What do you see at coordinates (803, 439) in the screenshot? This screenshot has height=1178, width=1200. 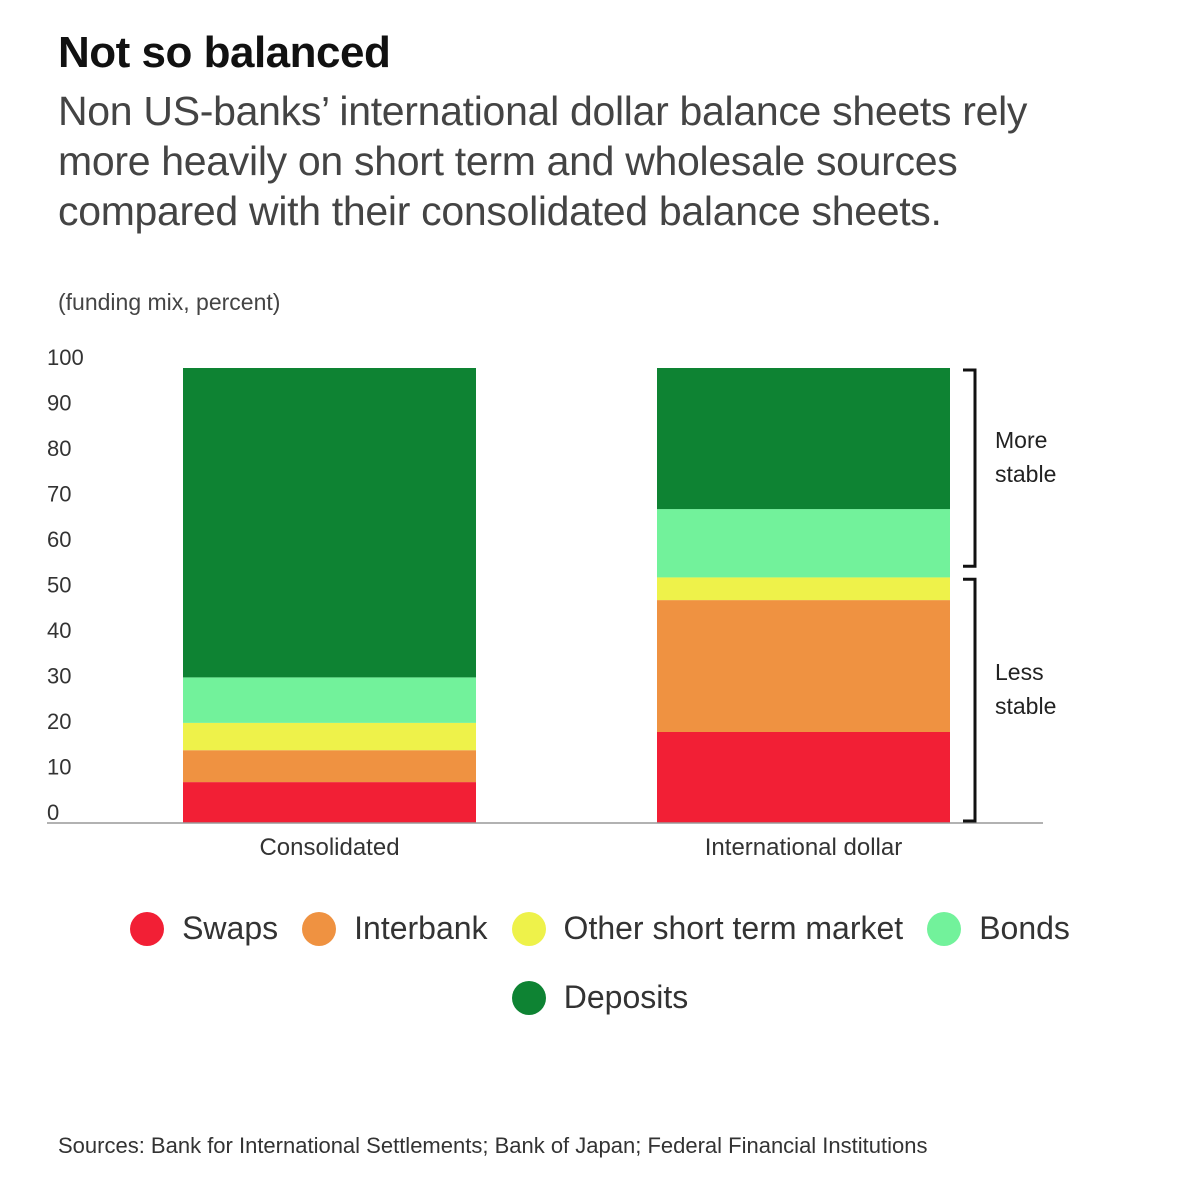 I see `bar-deposits-international-dollar` at bounding box center [803, 439].